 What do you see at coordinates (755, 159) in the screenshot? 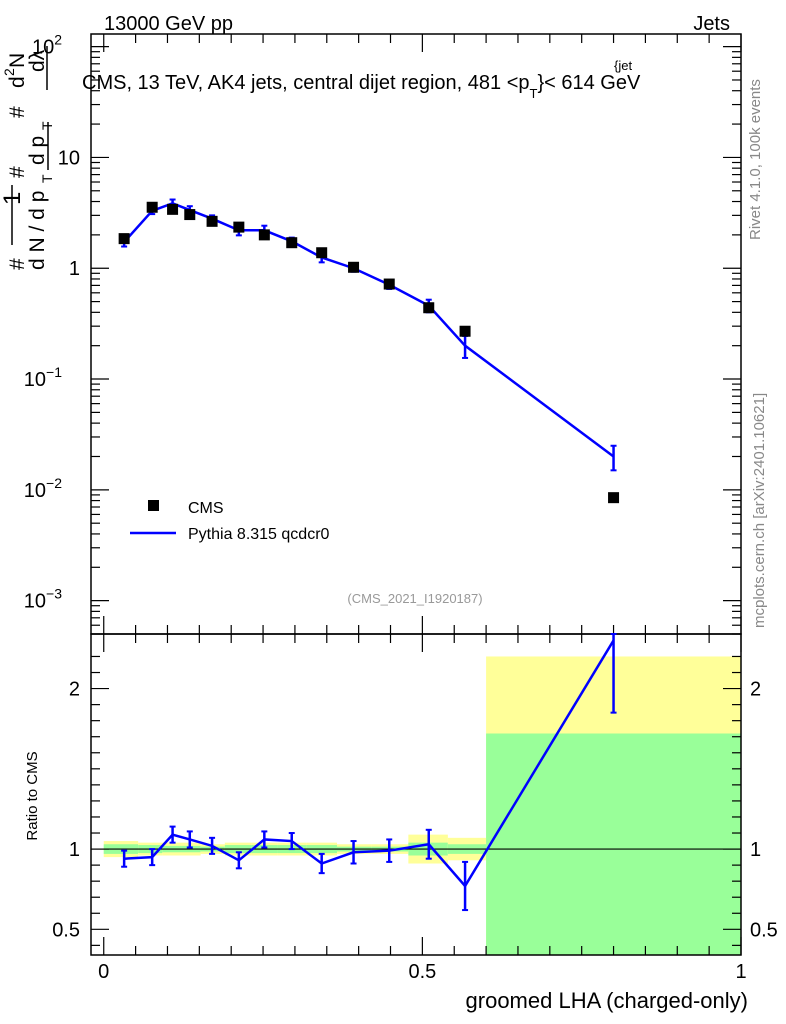
I see `rivet-label: Rivet 4.1.0, 100k events` at bounding box center [755, 159].